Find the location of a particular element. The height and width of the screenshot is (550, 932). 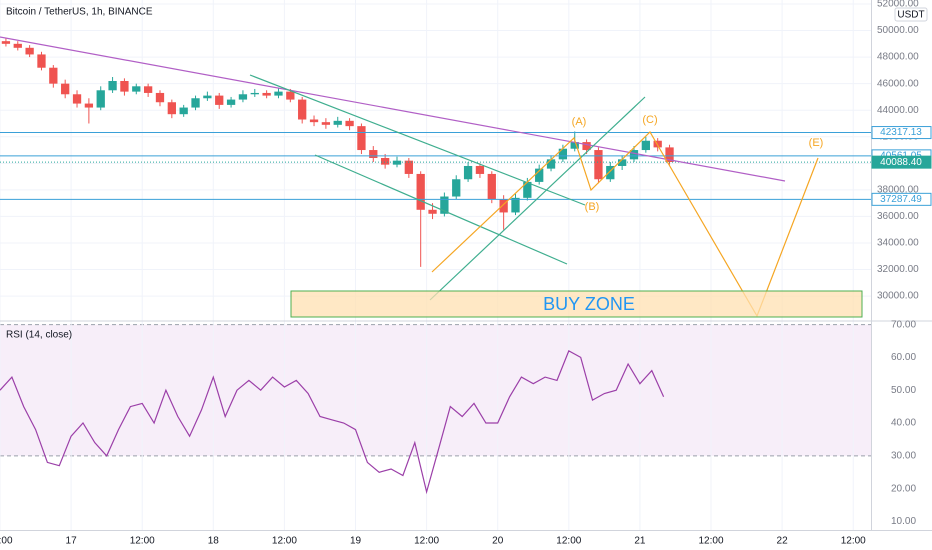

chart-title: Bitcoin / TetherUS, 1h, BINANCE is located at coordinates (79, 12).